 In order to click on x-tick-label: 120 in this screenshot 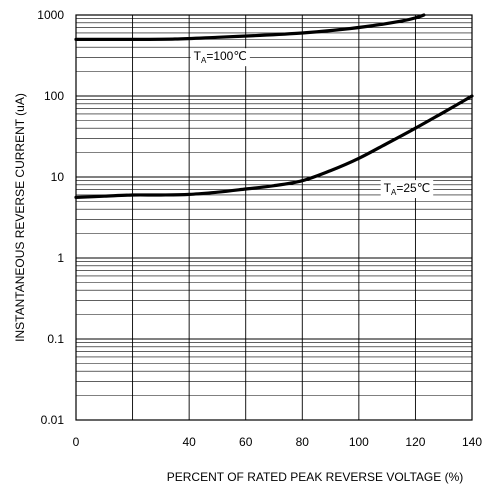, I will do `click(415, 442)`.